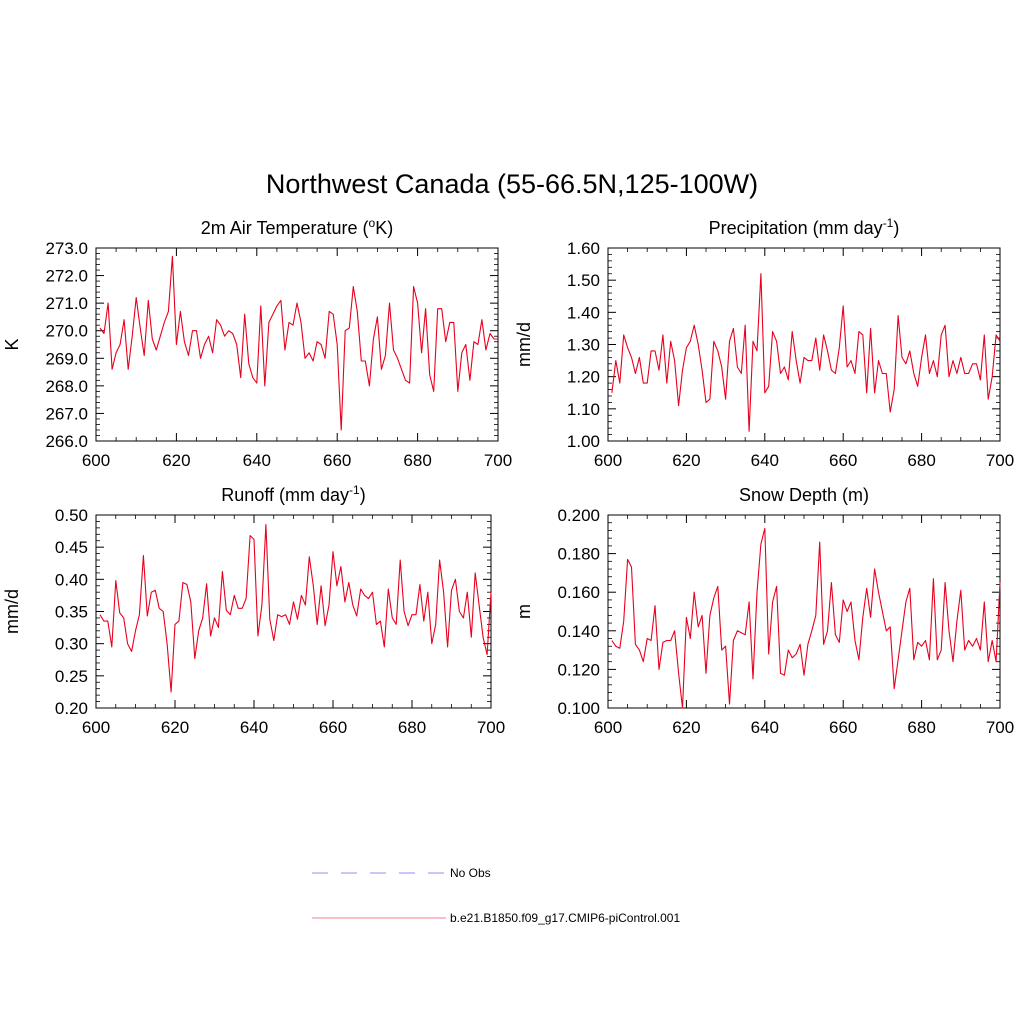 This screenshot has height=1024, width=1024. I want to click on y-tick-label: 273.0, so click(66, 248).